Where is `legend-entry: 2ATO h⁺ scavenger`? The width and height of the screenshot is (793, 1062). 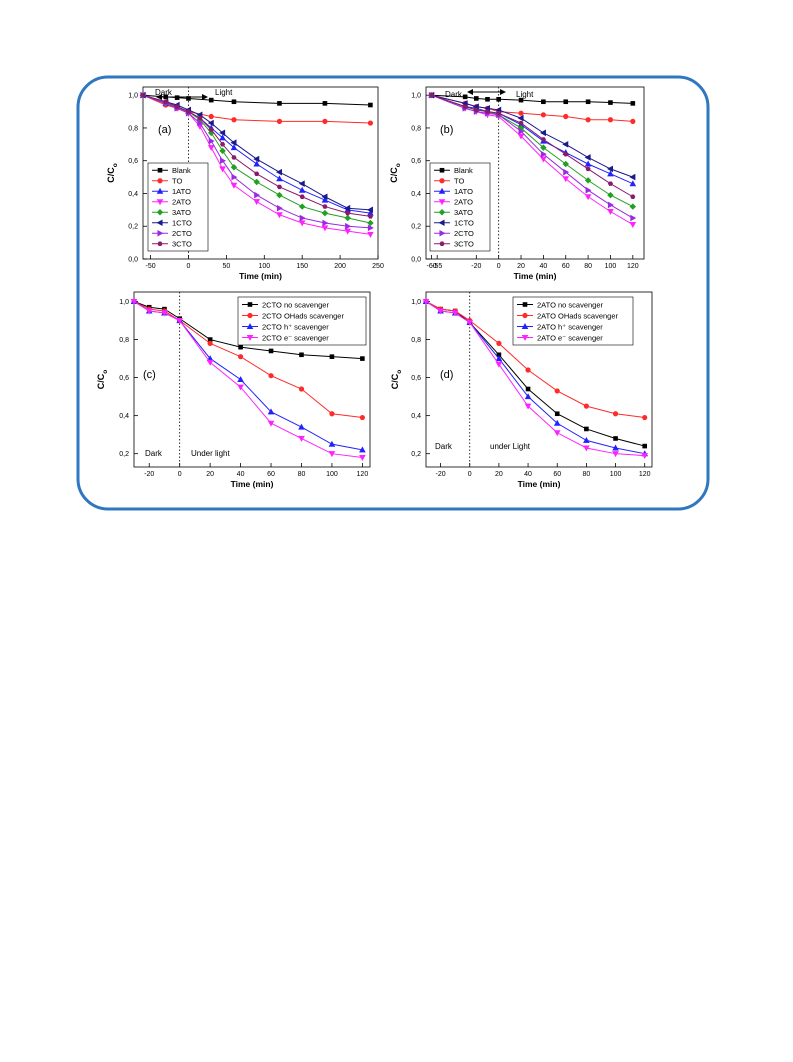 legend-entry: 2ATO h⁺ scavenger is located at coordinates (570, 326).